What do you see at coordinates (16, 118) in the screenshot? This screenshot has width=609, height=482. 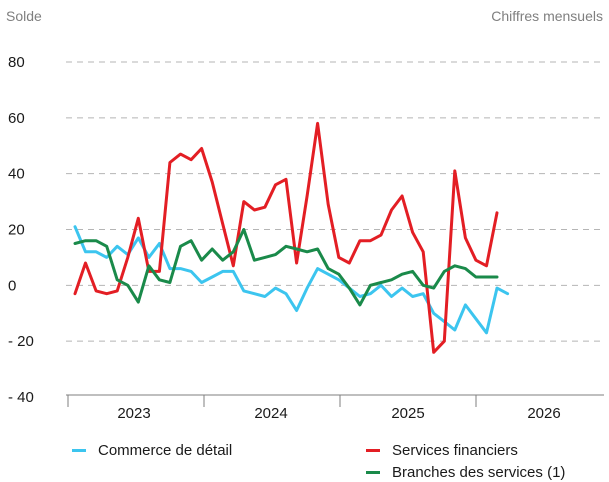 I see `y-tick-label: 60` at bounding box center [16, 118].